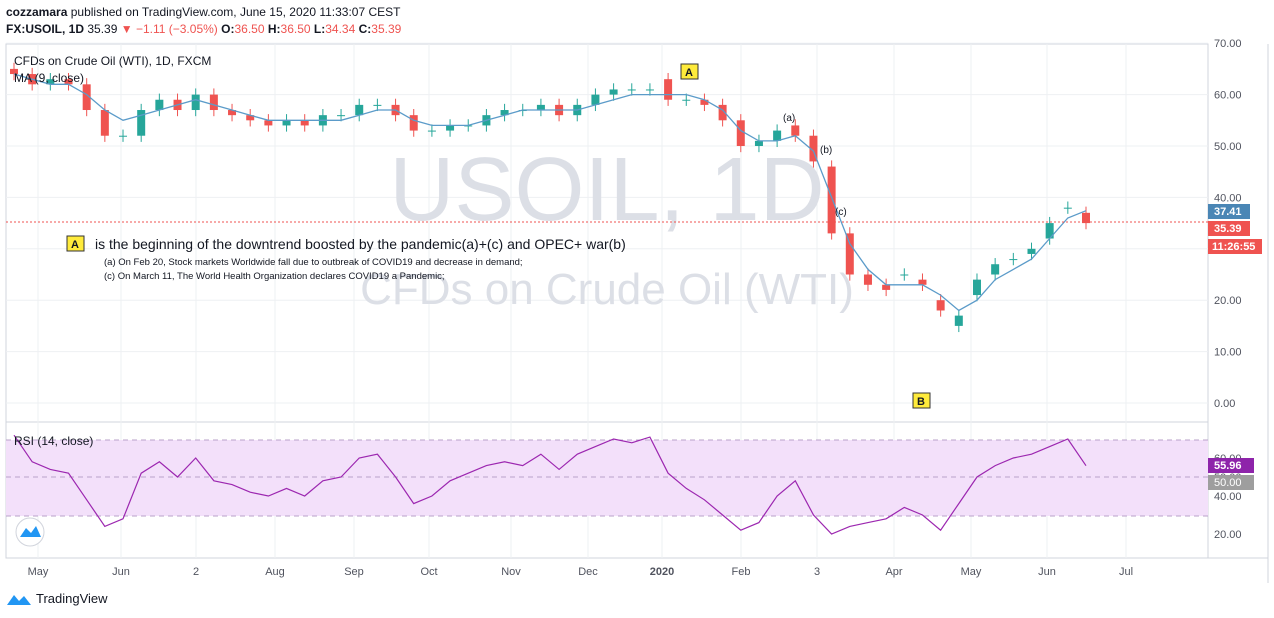 This screenshot has width=1274, height=618. I want to click on ma-legend: MA (9, close), so click(49, 78).